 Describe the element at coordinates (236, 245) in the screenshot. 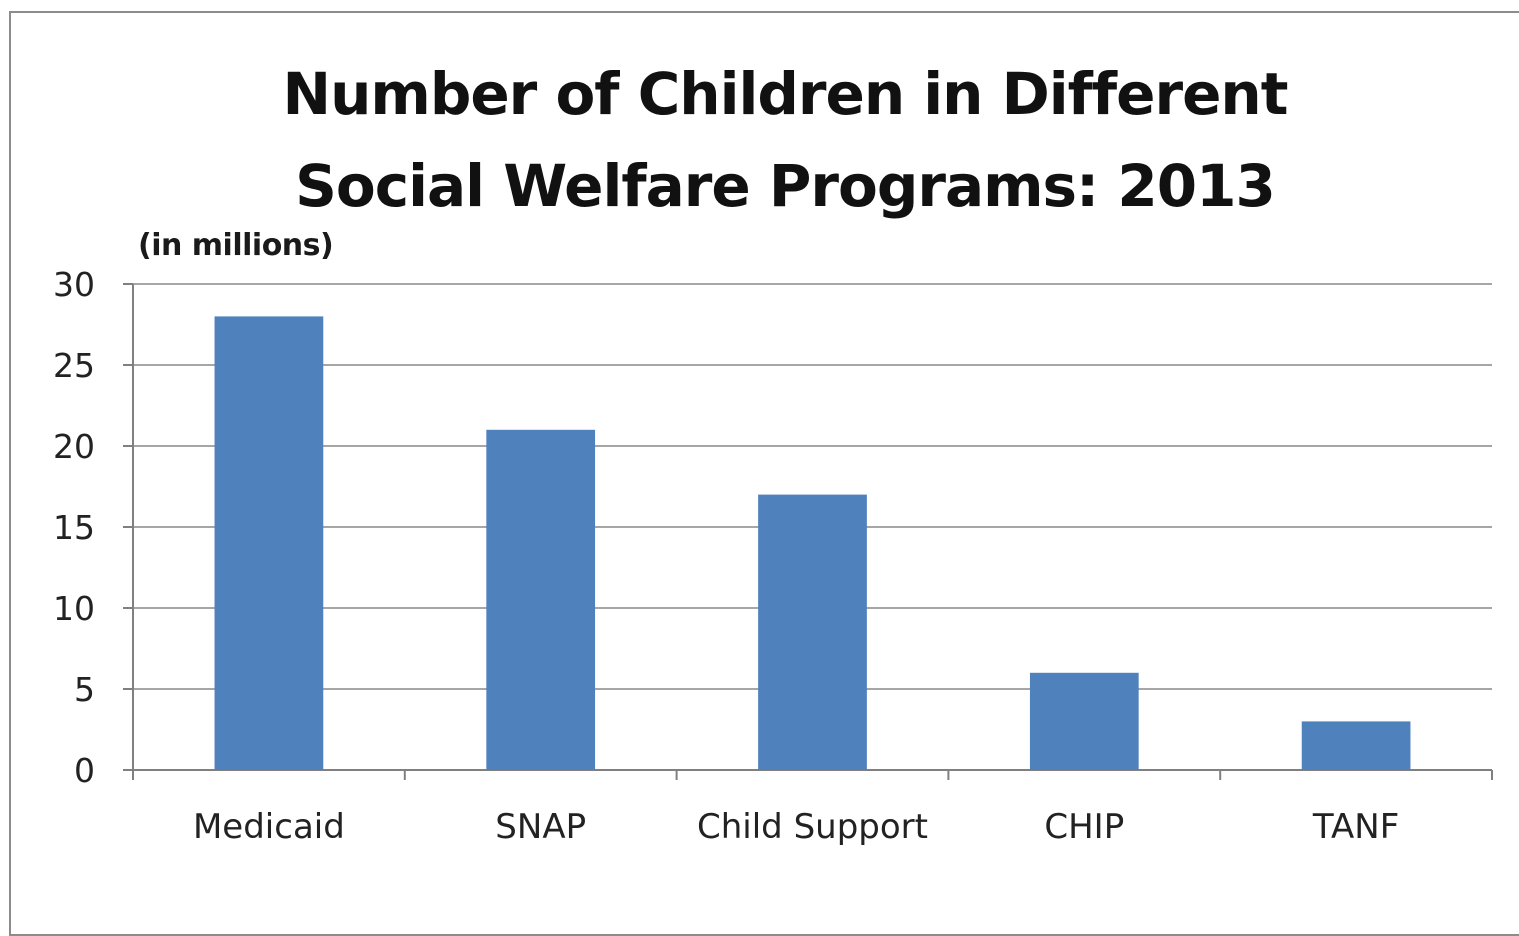

I see `unit-label: (in millions)` at that location.